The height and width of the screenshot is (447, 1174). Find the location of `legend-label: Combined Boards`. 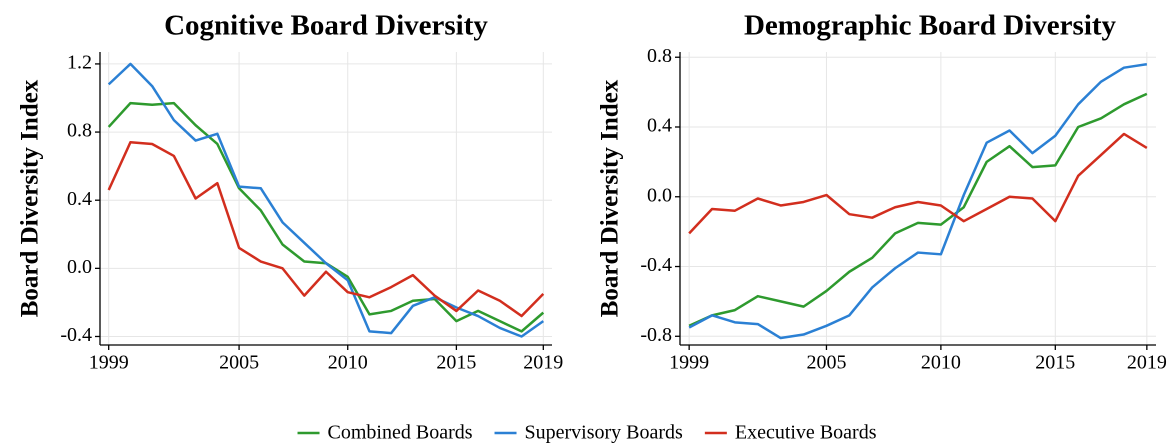

legend-label: Combined Boards is located at coordinates (400, 433).